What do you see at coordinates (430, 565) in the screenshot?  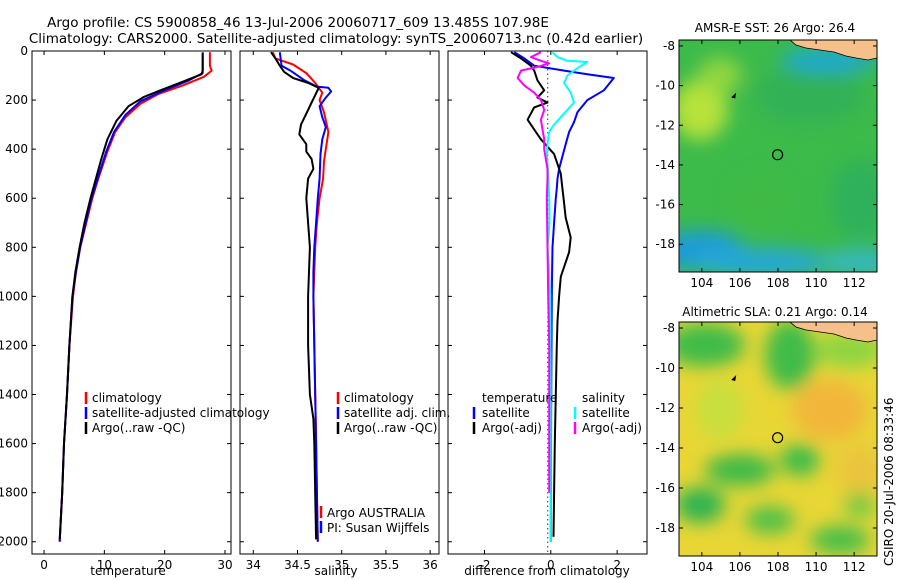 I see `x-tick-label: 36` at bounding box center [430, 565].